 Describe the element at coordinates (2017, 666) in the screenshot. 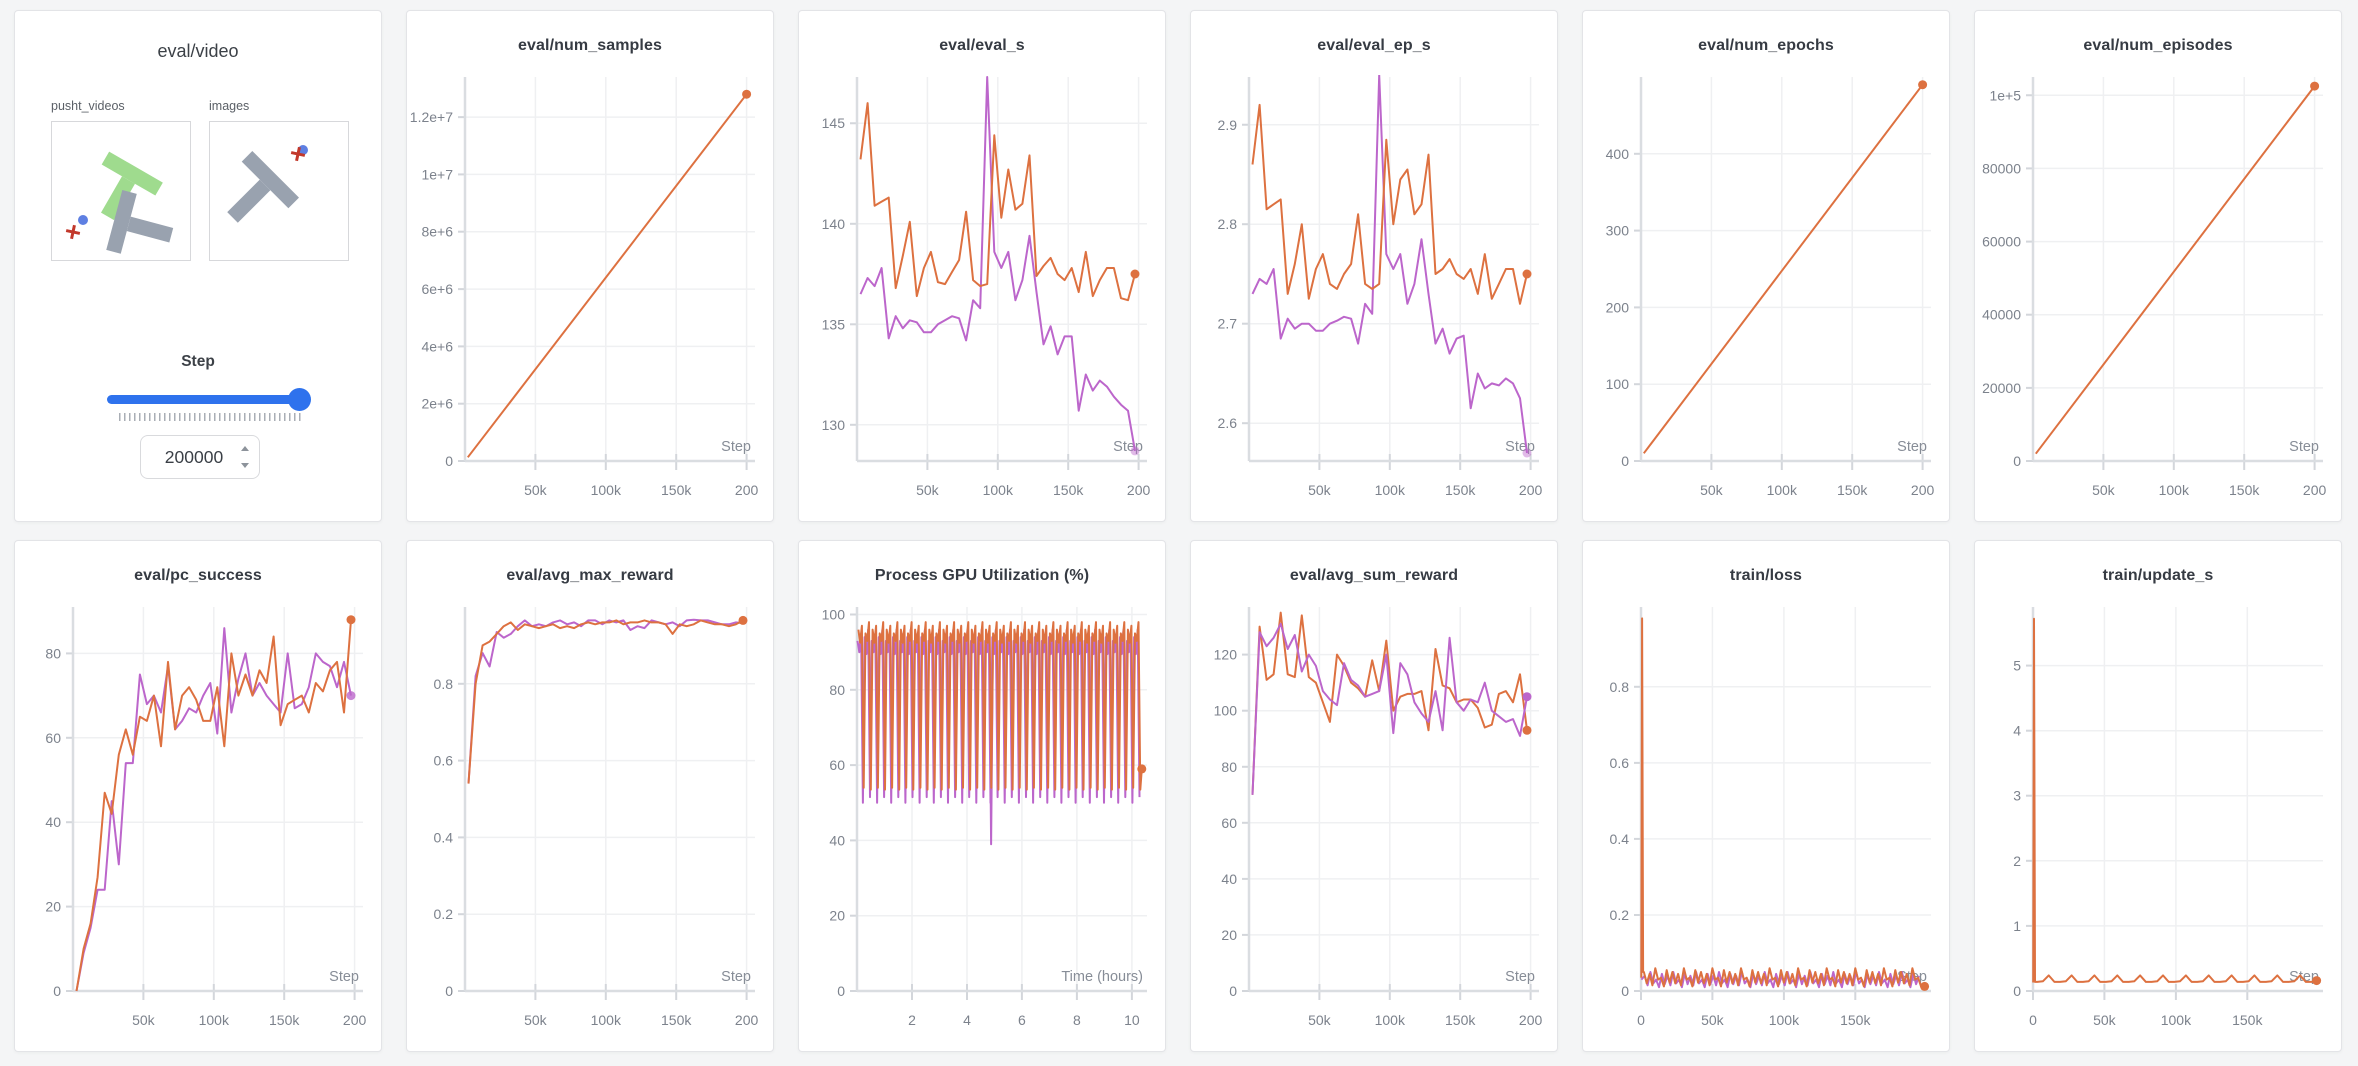

I see `svg-text: 5` at that location.